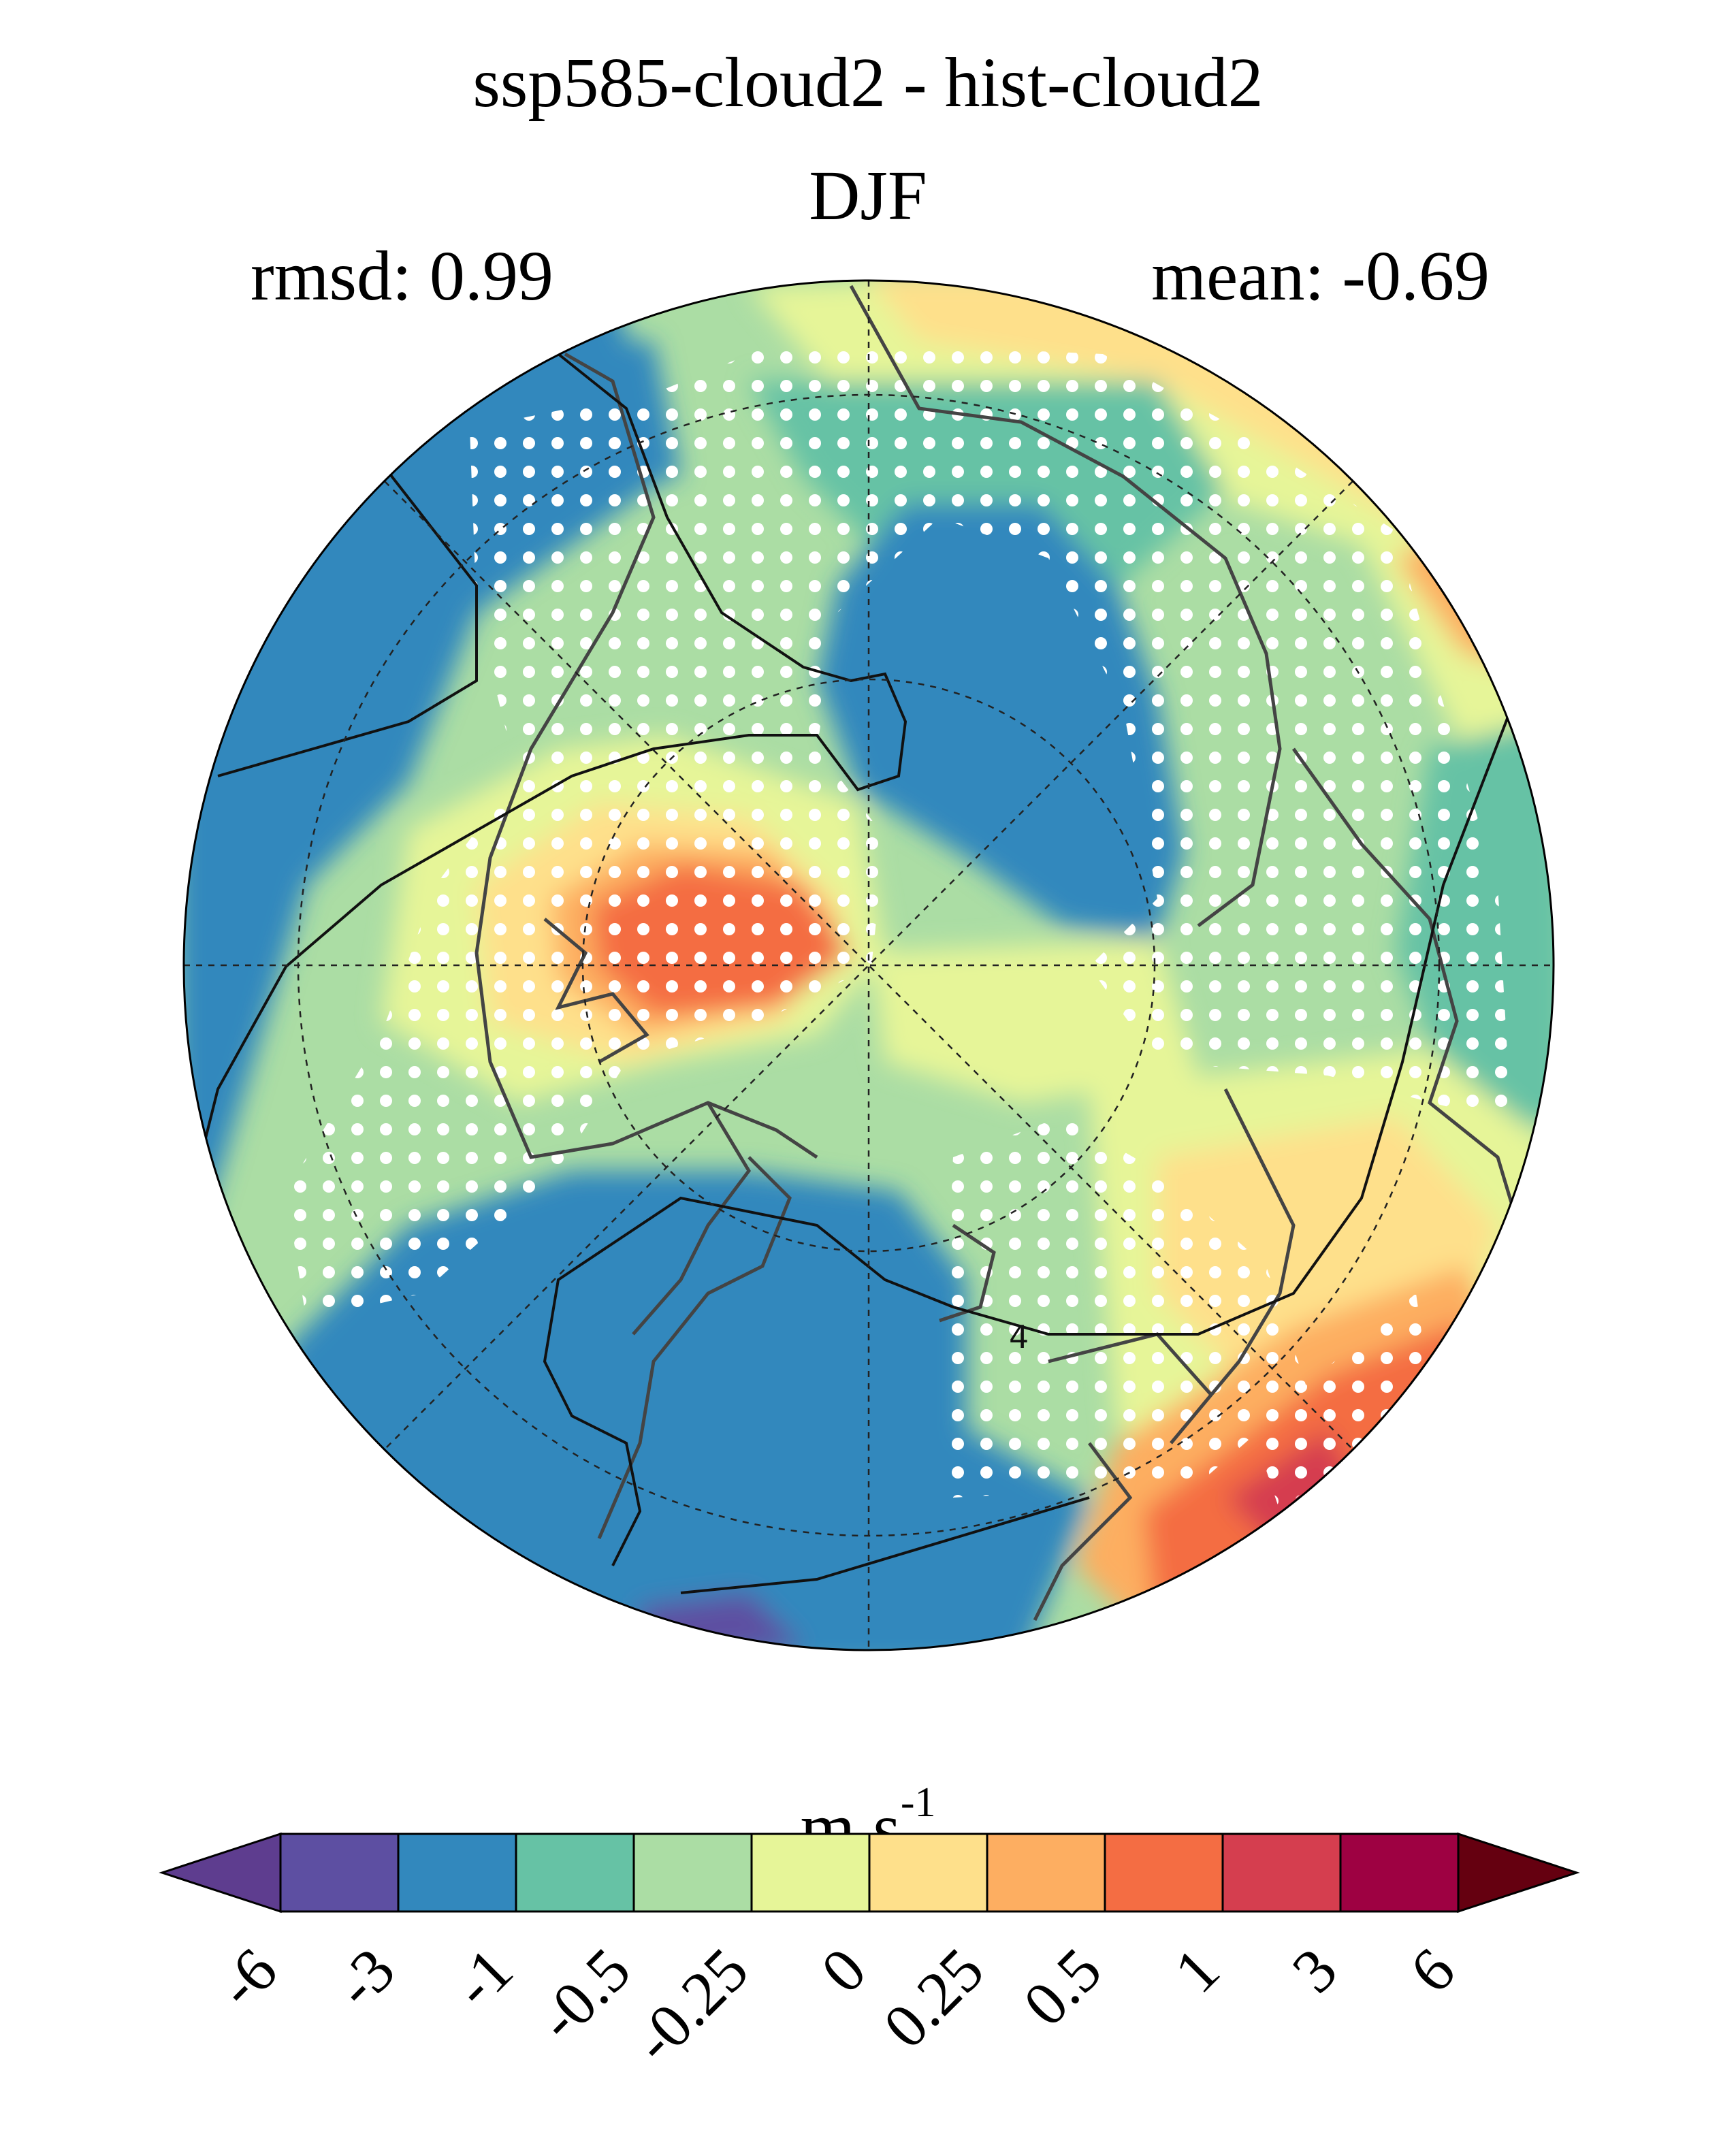 The height and width of the screenshot is (2130, 1736). I want to click on colorbar-extend-high, so click(1518, 1873).